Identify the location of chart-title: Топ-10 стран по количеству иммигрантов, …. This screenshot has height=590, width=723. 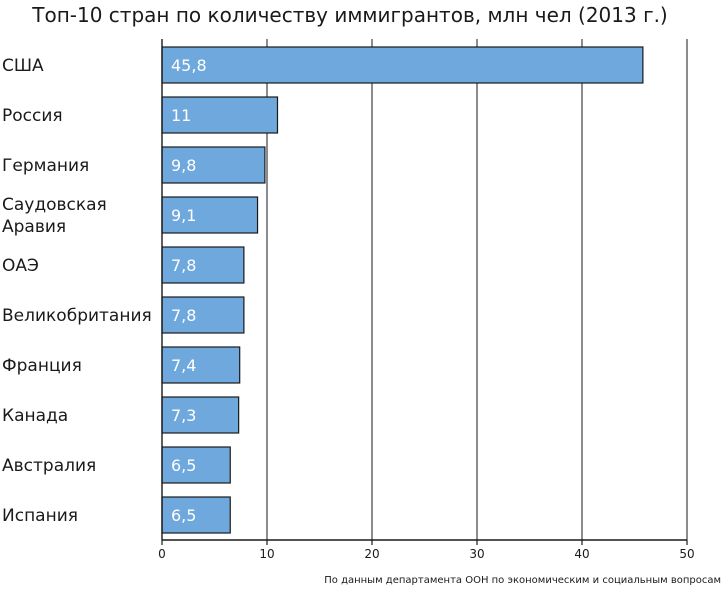
(350, 15).